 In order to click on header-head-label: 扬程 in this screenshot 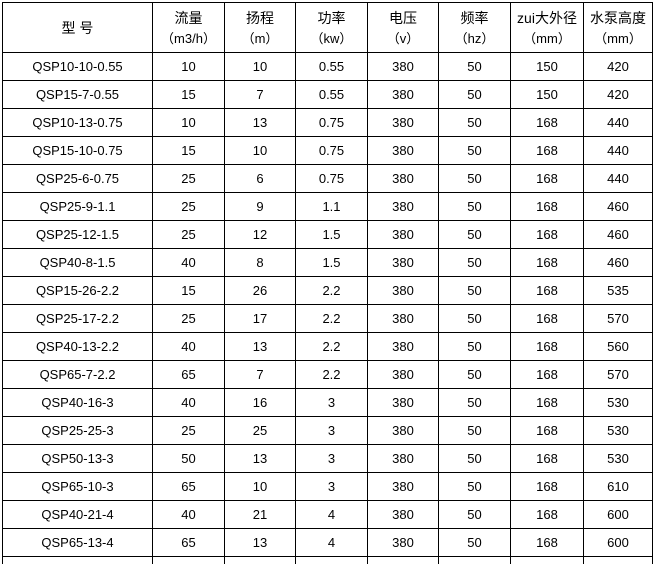, I will do `click(260, 17)`.